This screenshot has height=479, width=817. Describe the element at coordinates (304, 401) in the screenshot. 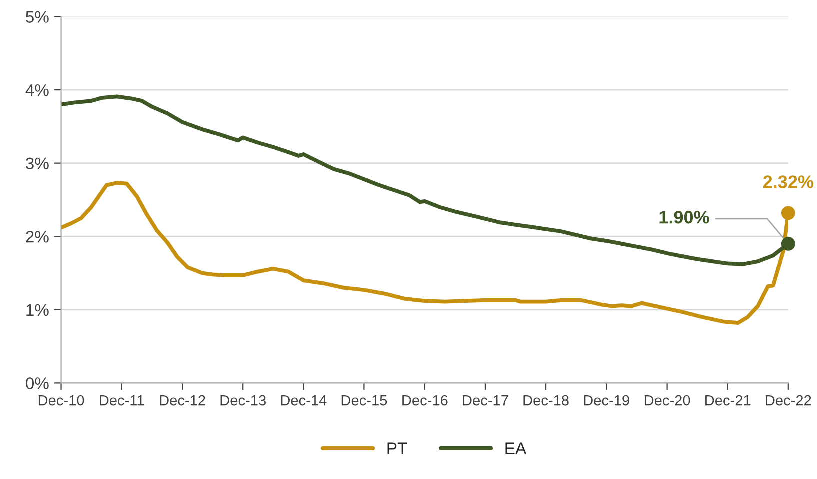

I see `x-tick-label: Dec-14` at that location.